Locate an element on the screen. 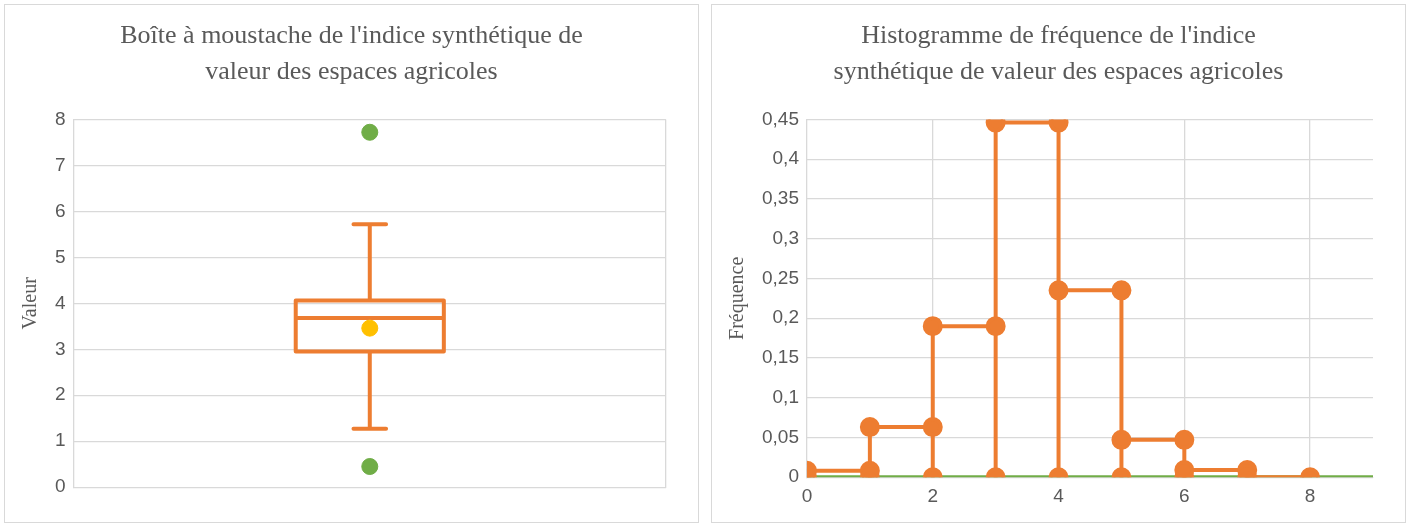 The height and width of the screenshot is (527, 1415). y-tick-label: 3 is located at coordinates (60, 348).